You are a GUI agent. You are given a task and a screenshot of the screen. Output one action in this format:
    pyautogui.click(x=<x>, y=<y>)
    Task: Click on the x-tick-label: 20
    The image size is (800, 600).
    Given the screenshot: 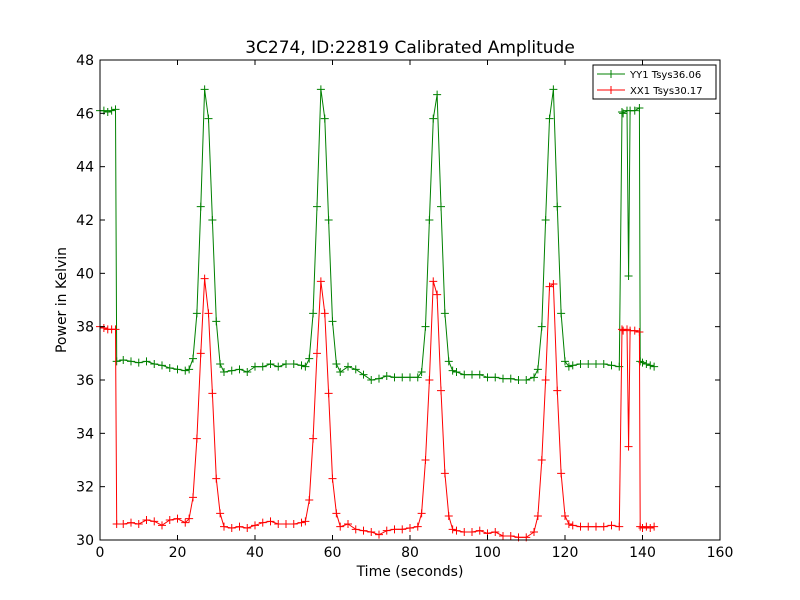 What is the action you would take?
    pyautogui.click(x=178, y=553)
    